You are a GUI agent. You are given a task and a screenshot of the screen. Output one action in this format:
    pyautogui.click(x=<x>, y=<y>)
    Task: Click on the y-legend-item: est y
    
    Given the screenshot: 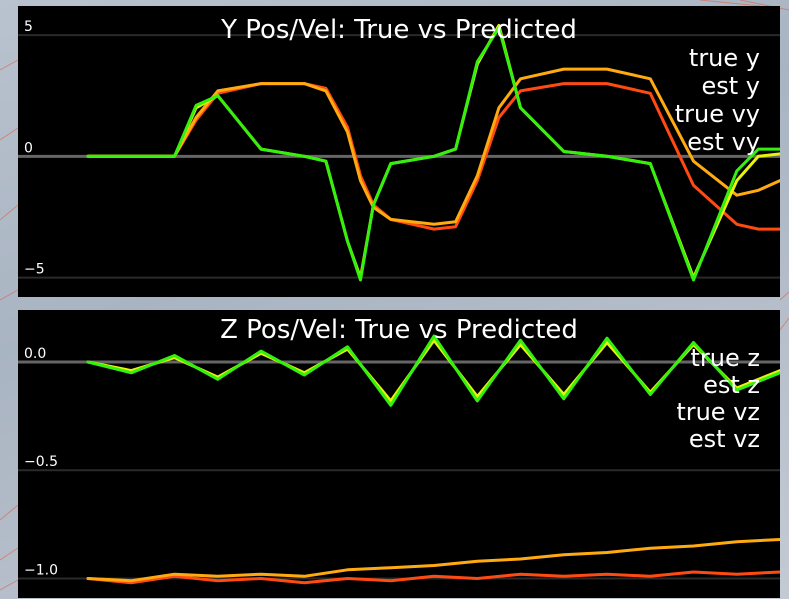 What is the action you would take?
    pyautogui.click(x=730, y=86)
    